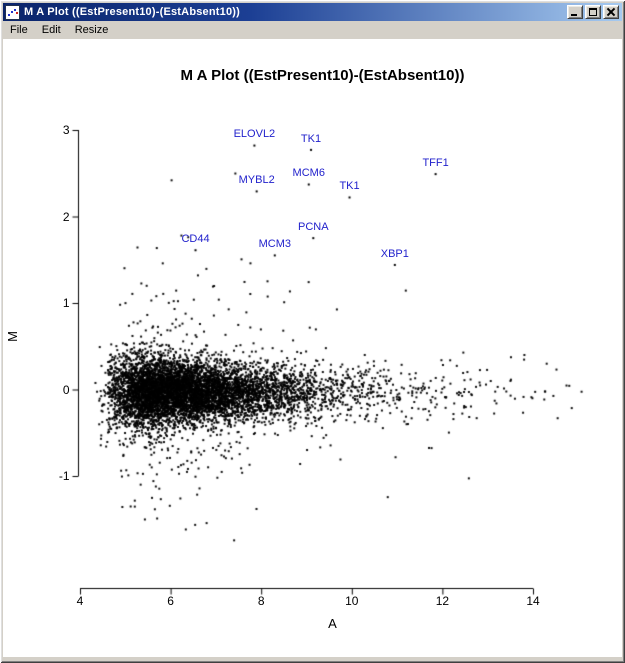 This screenshot has height=663, width=625. I want to click on gene-label: TFF1, so click(435, 162).